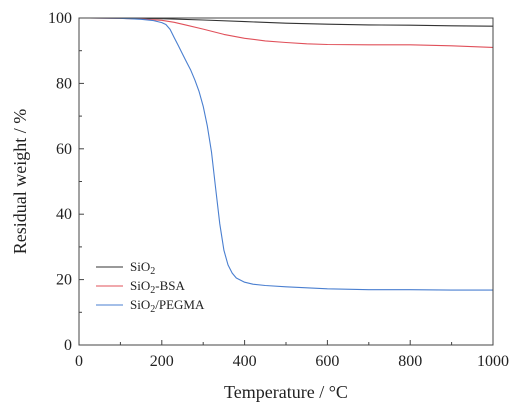 The height and width of the screenshot is (407, 511). What do you see at coordinates (142, 268) in the screenshot?
I see `legend-label-1: SiO2` at bounding box center [142, 268].